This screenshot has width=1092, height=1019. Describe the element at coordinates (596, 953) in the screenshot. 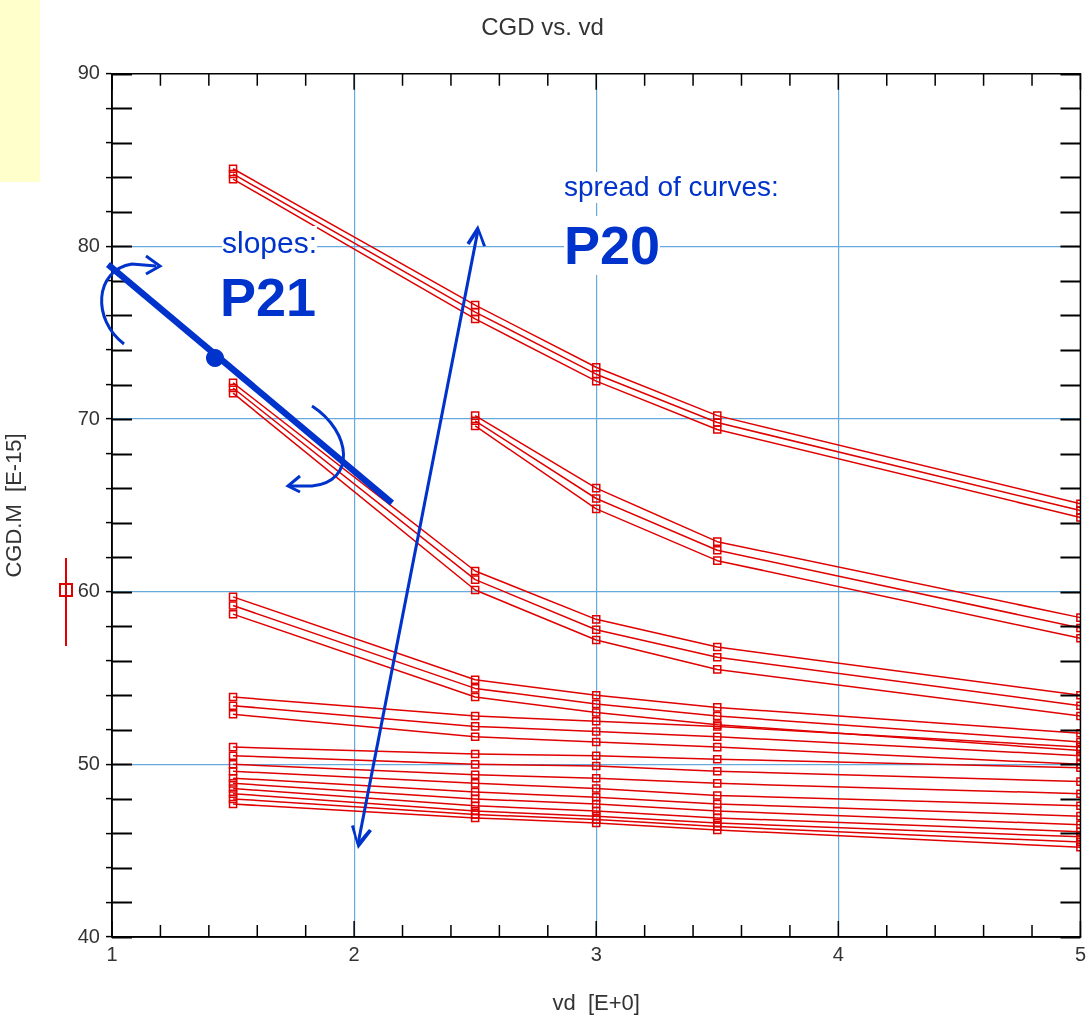

I see `x-tick-label: 3` at that location.